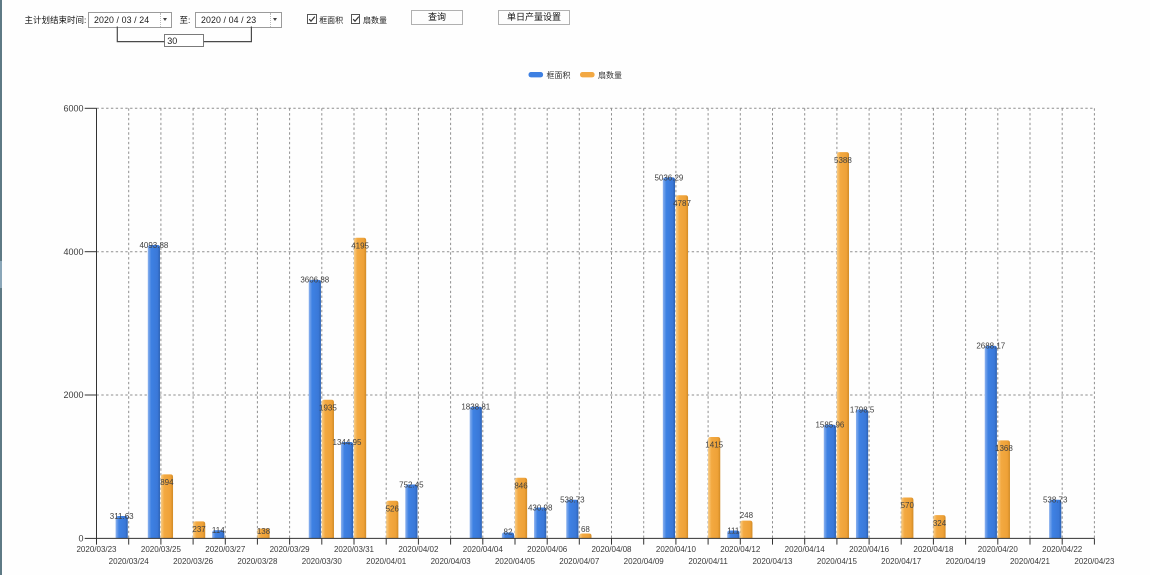 Image resolution: width=1150 pixels, height=575 pixels. I want to click on svg-text: 1585.96, so click(829, 425).